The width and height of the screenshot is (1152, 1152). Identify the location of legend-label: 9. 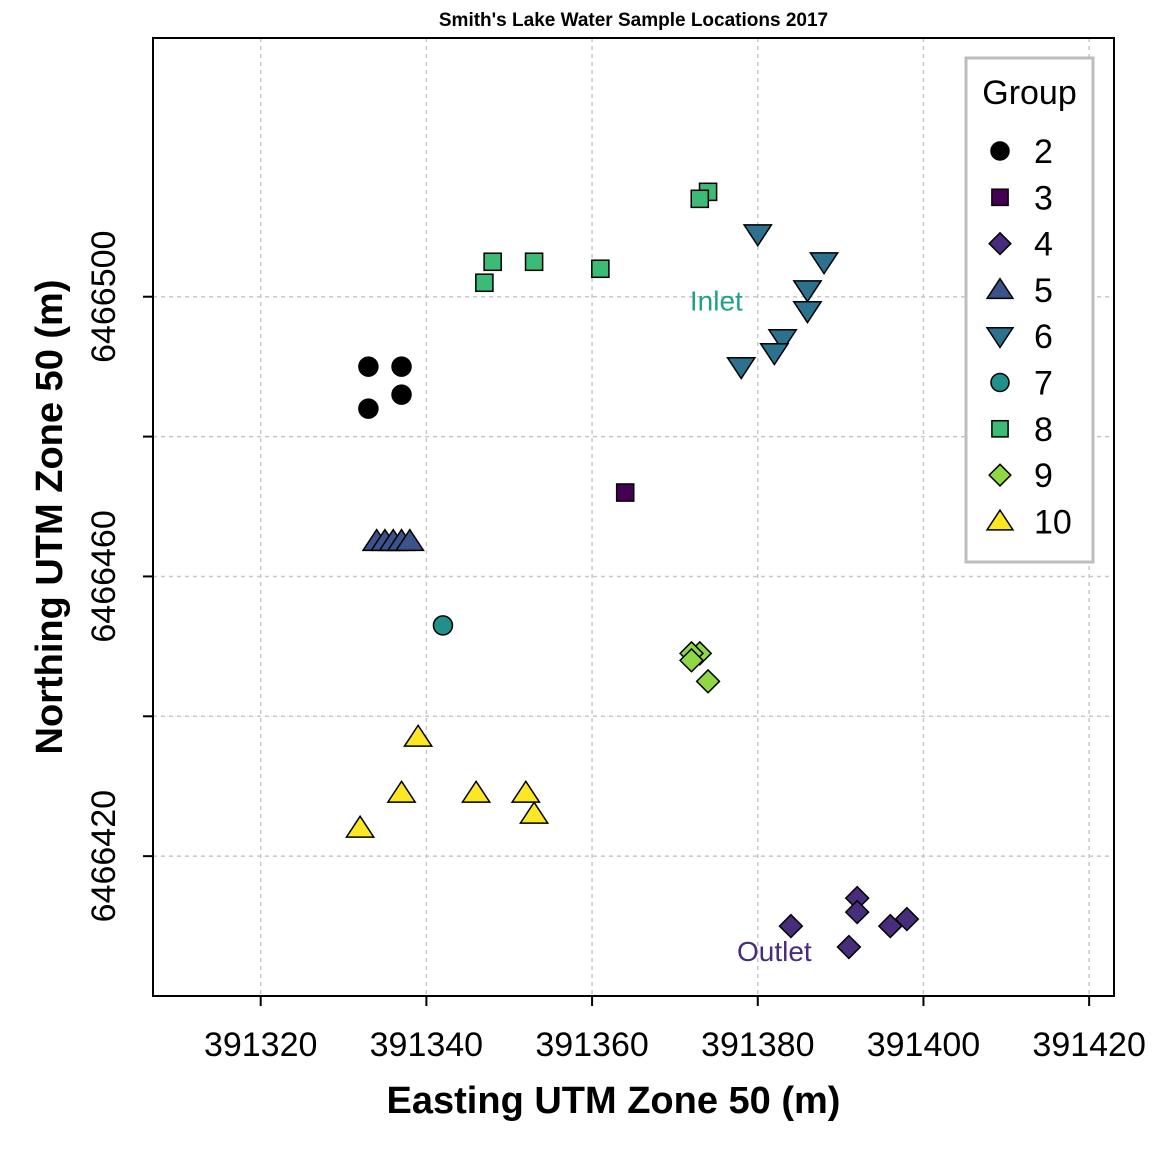
(1043, 476).